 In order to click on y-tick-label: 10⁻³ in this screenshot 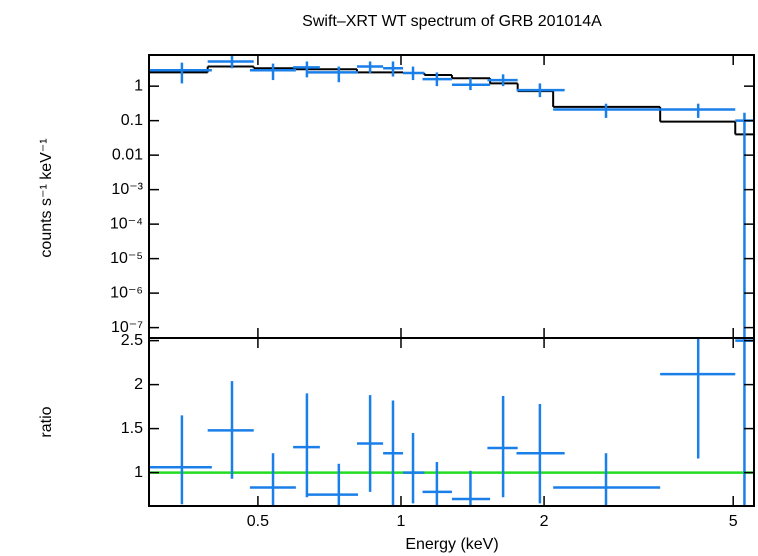, I will do `click(127, 189)`.